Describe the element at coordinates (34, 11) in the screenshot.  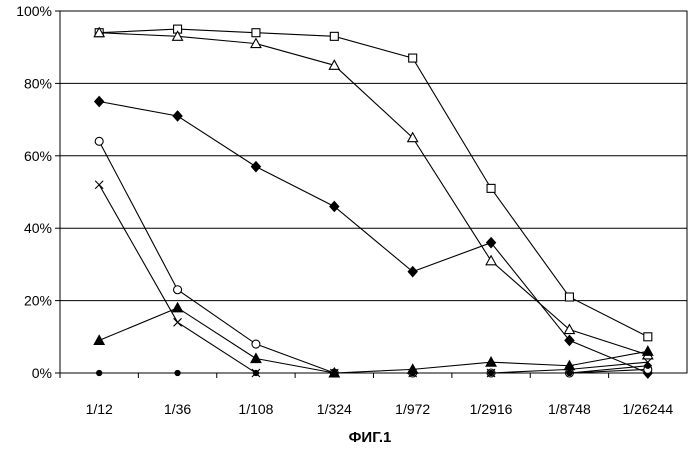
I see `y-tick-label: 100%` at that location.